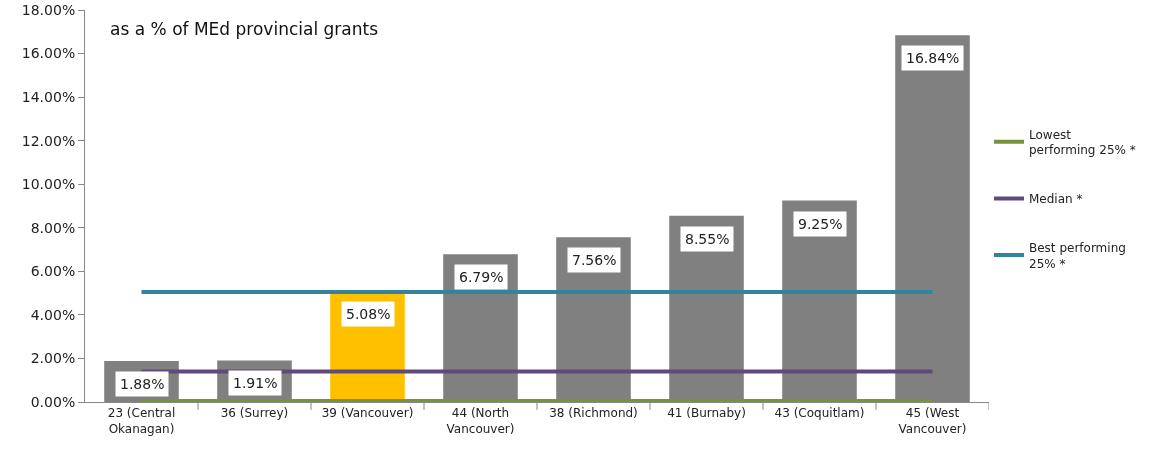 Image resolution: width=1159 pixels, height=452 pixels. I want to click on y-tick-label: 8.00%, so click(53, 227).